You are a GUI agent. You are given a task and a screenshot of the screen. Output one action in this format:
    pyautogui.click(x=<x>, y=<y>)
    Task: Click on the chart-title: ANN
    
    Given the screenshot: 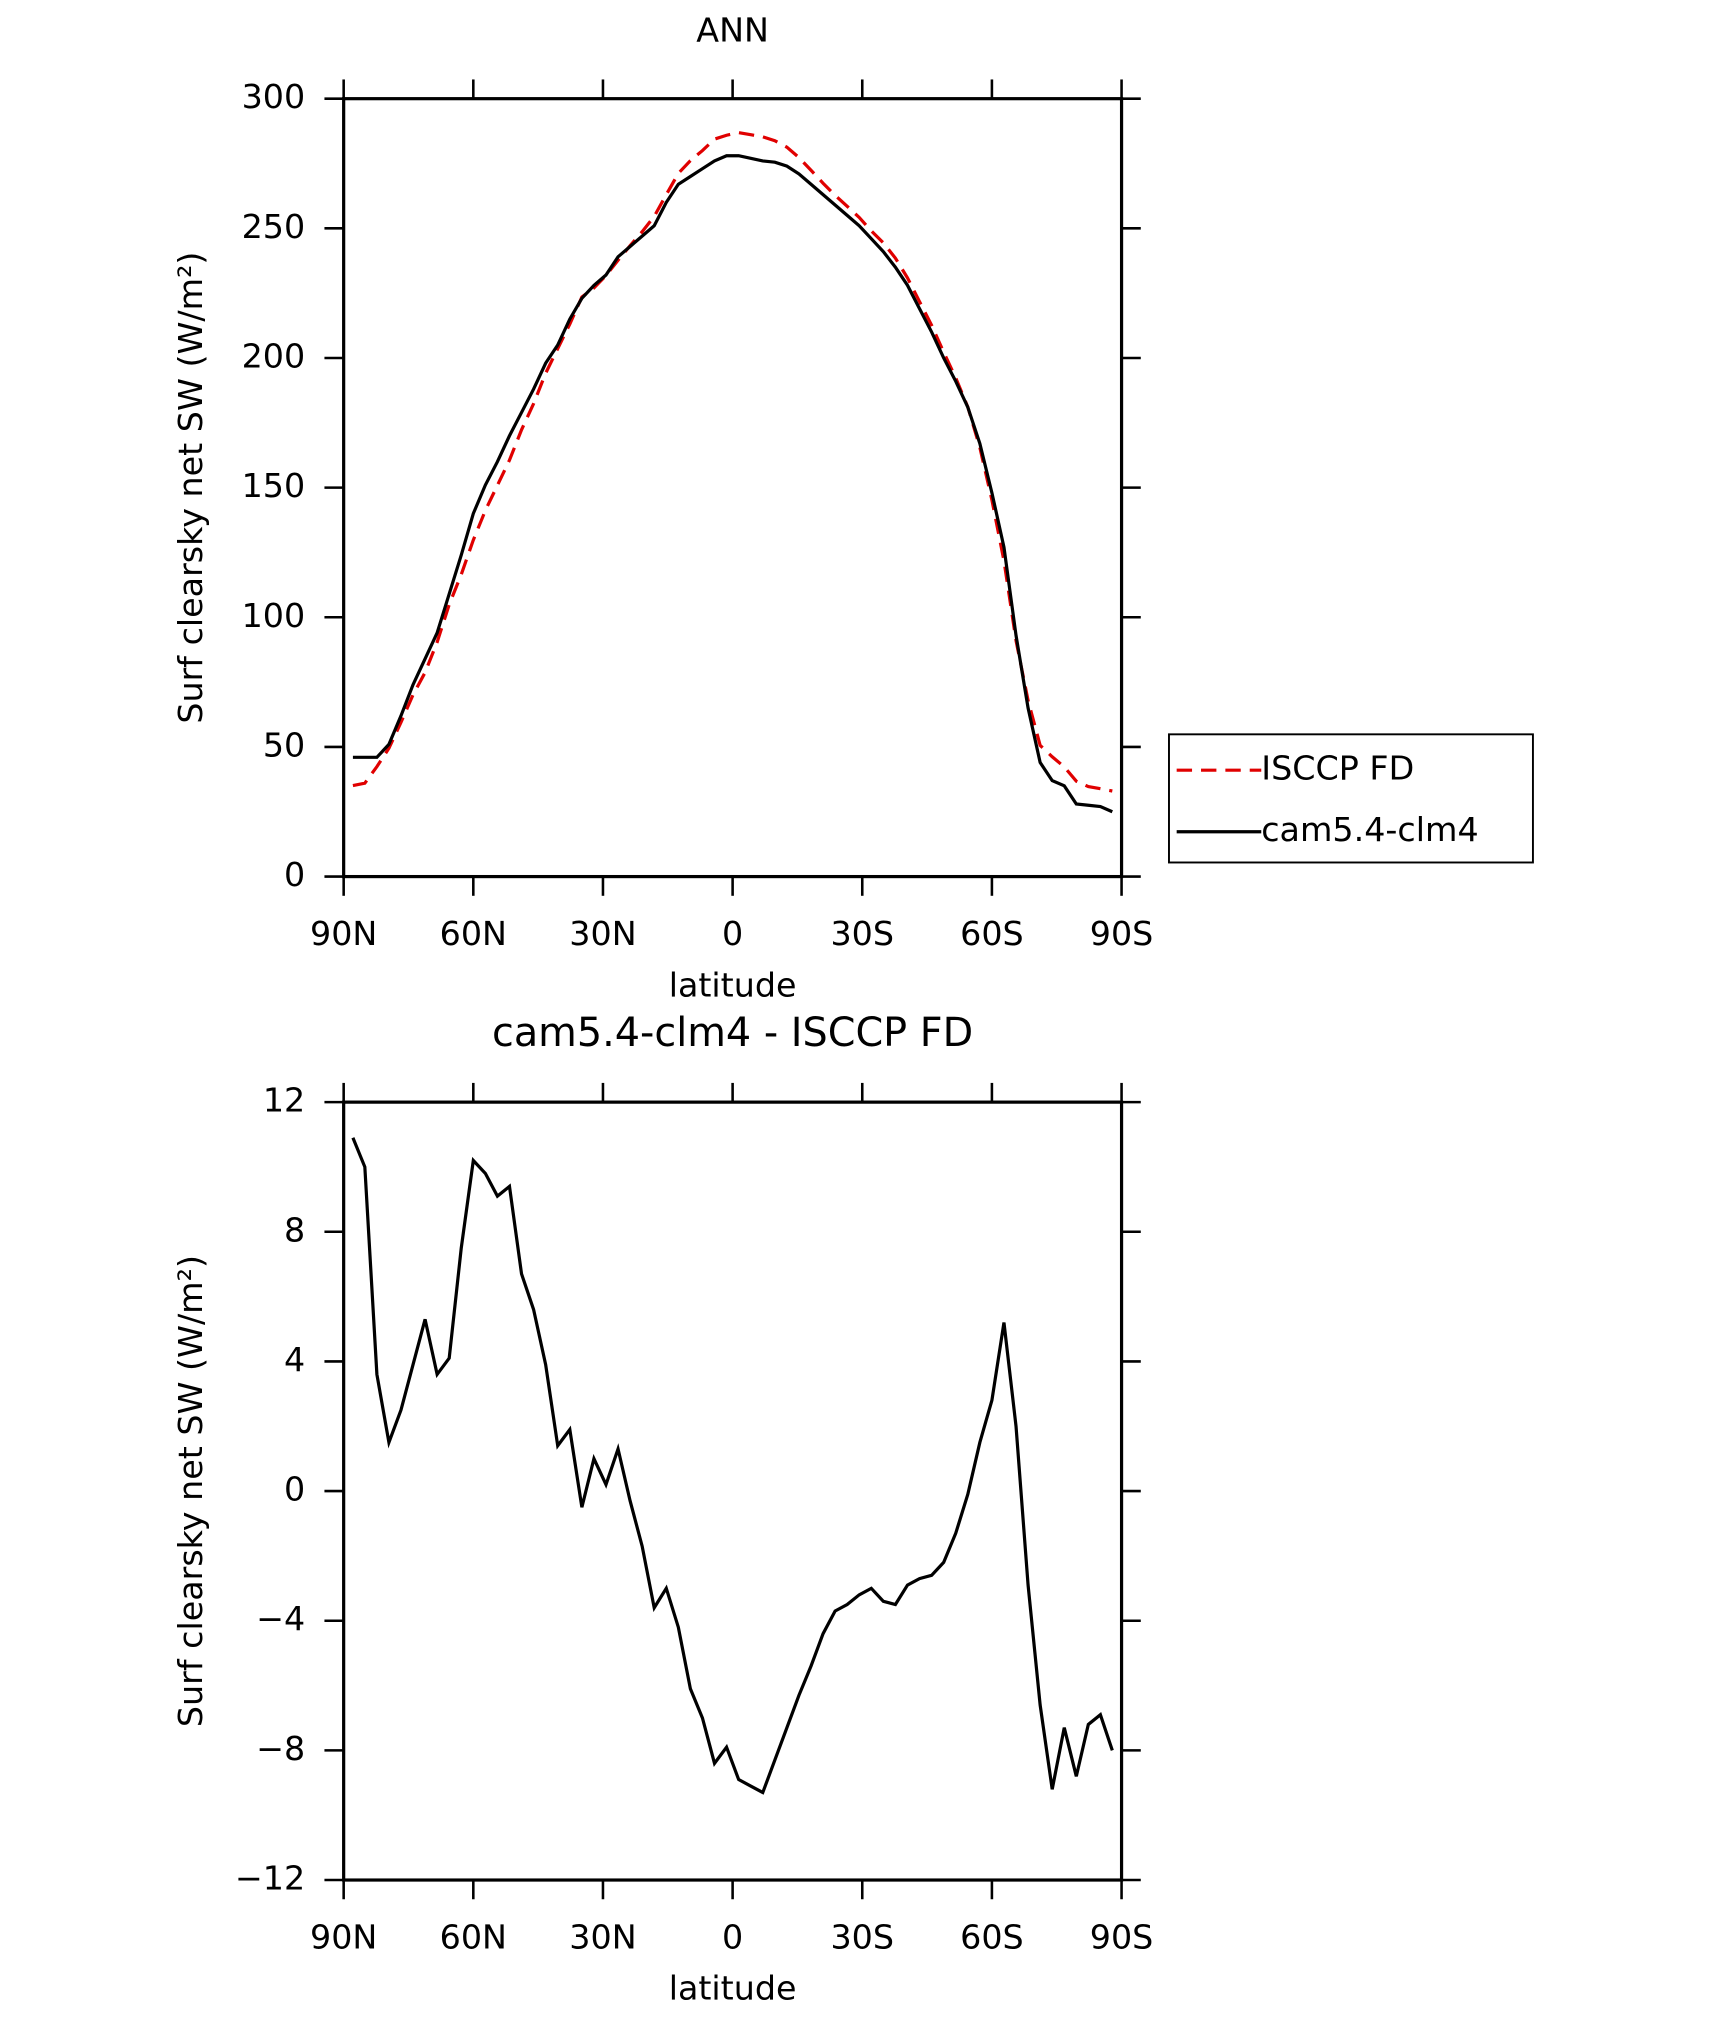 What is the action you would take?
    pyautogui.click(x=732, y=30)
    